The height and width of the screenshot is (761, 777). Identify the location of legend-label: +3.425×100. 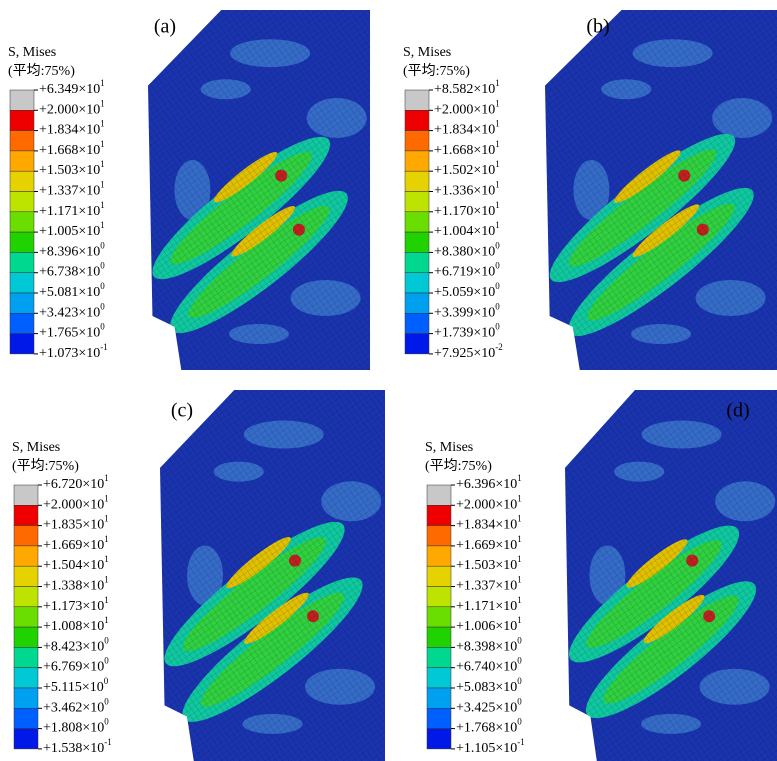
(489, 705).